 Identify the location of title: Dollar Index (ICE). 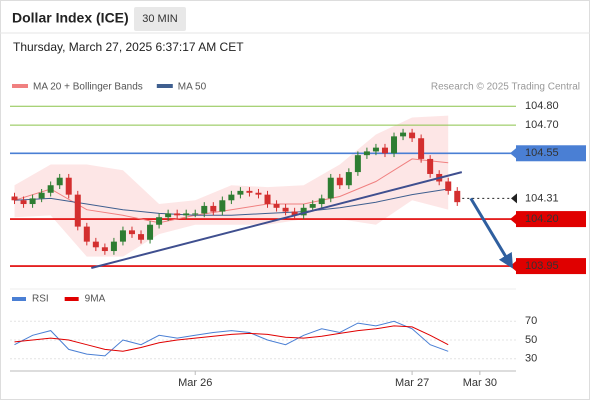
(70, 18).